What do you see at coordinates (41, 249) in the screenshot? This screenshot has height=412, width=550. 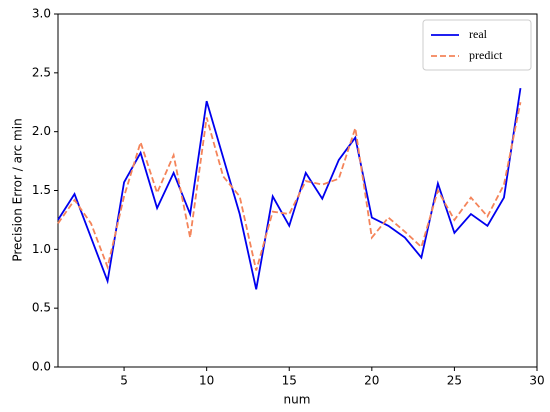 I see `y-tick-label: 1.0` at bounding box center [41, 249].